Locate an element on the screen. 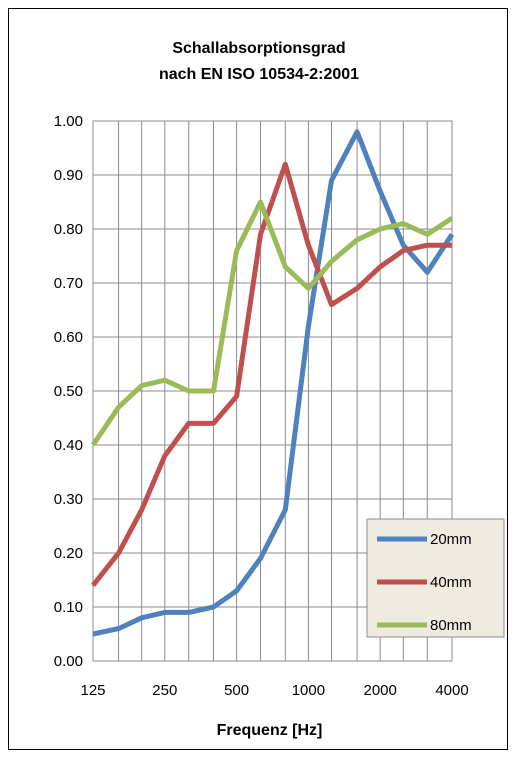 This screenshot has width=518, height=760. y-tick-label: 0.90 is located at coordinates (68, 175).